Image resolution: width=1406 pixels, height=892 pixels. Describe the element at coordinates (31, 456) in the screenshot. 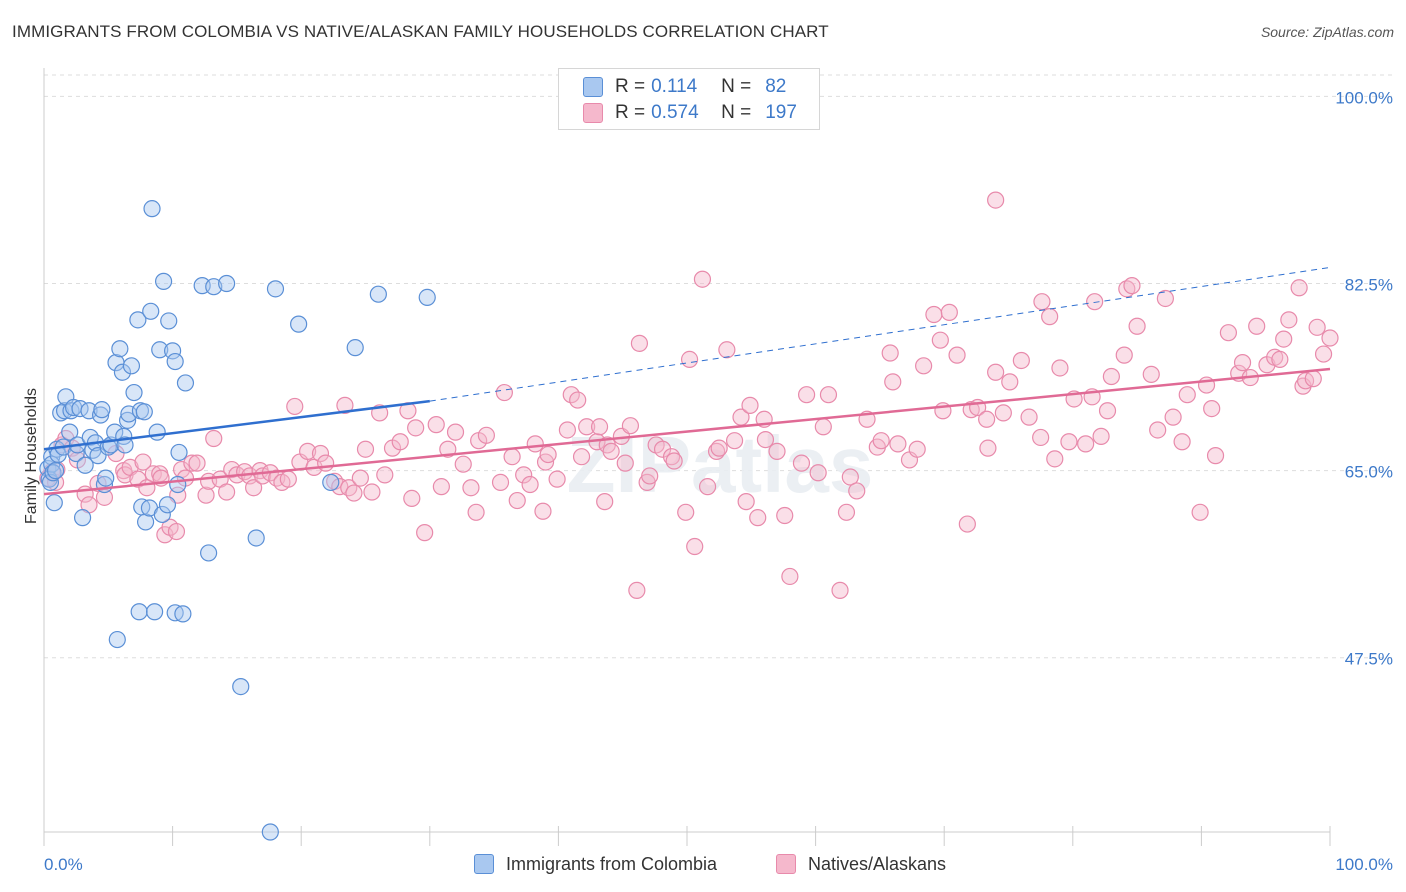

I see `y-axis-label: Family Households` at that location.